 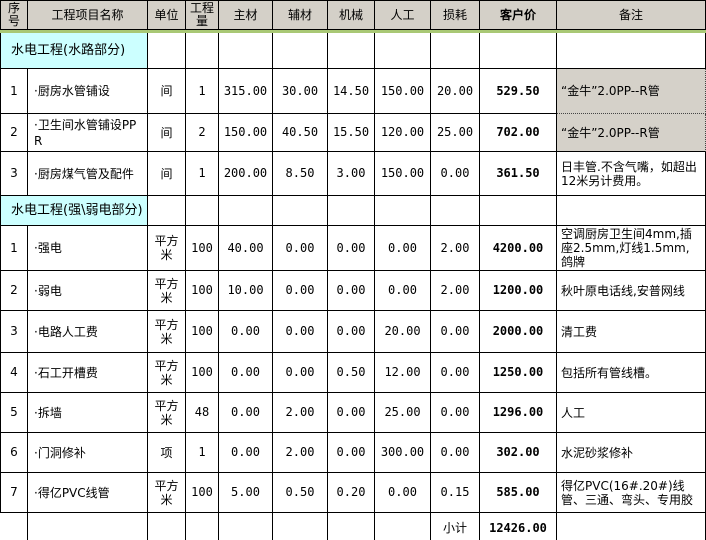 What do you see at coordinates (518, 526) in the screenshot?
I see `subtotal-value: 12426.00` at bounding box center [518, 526].